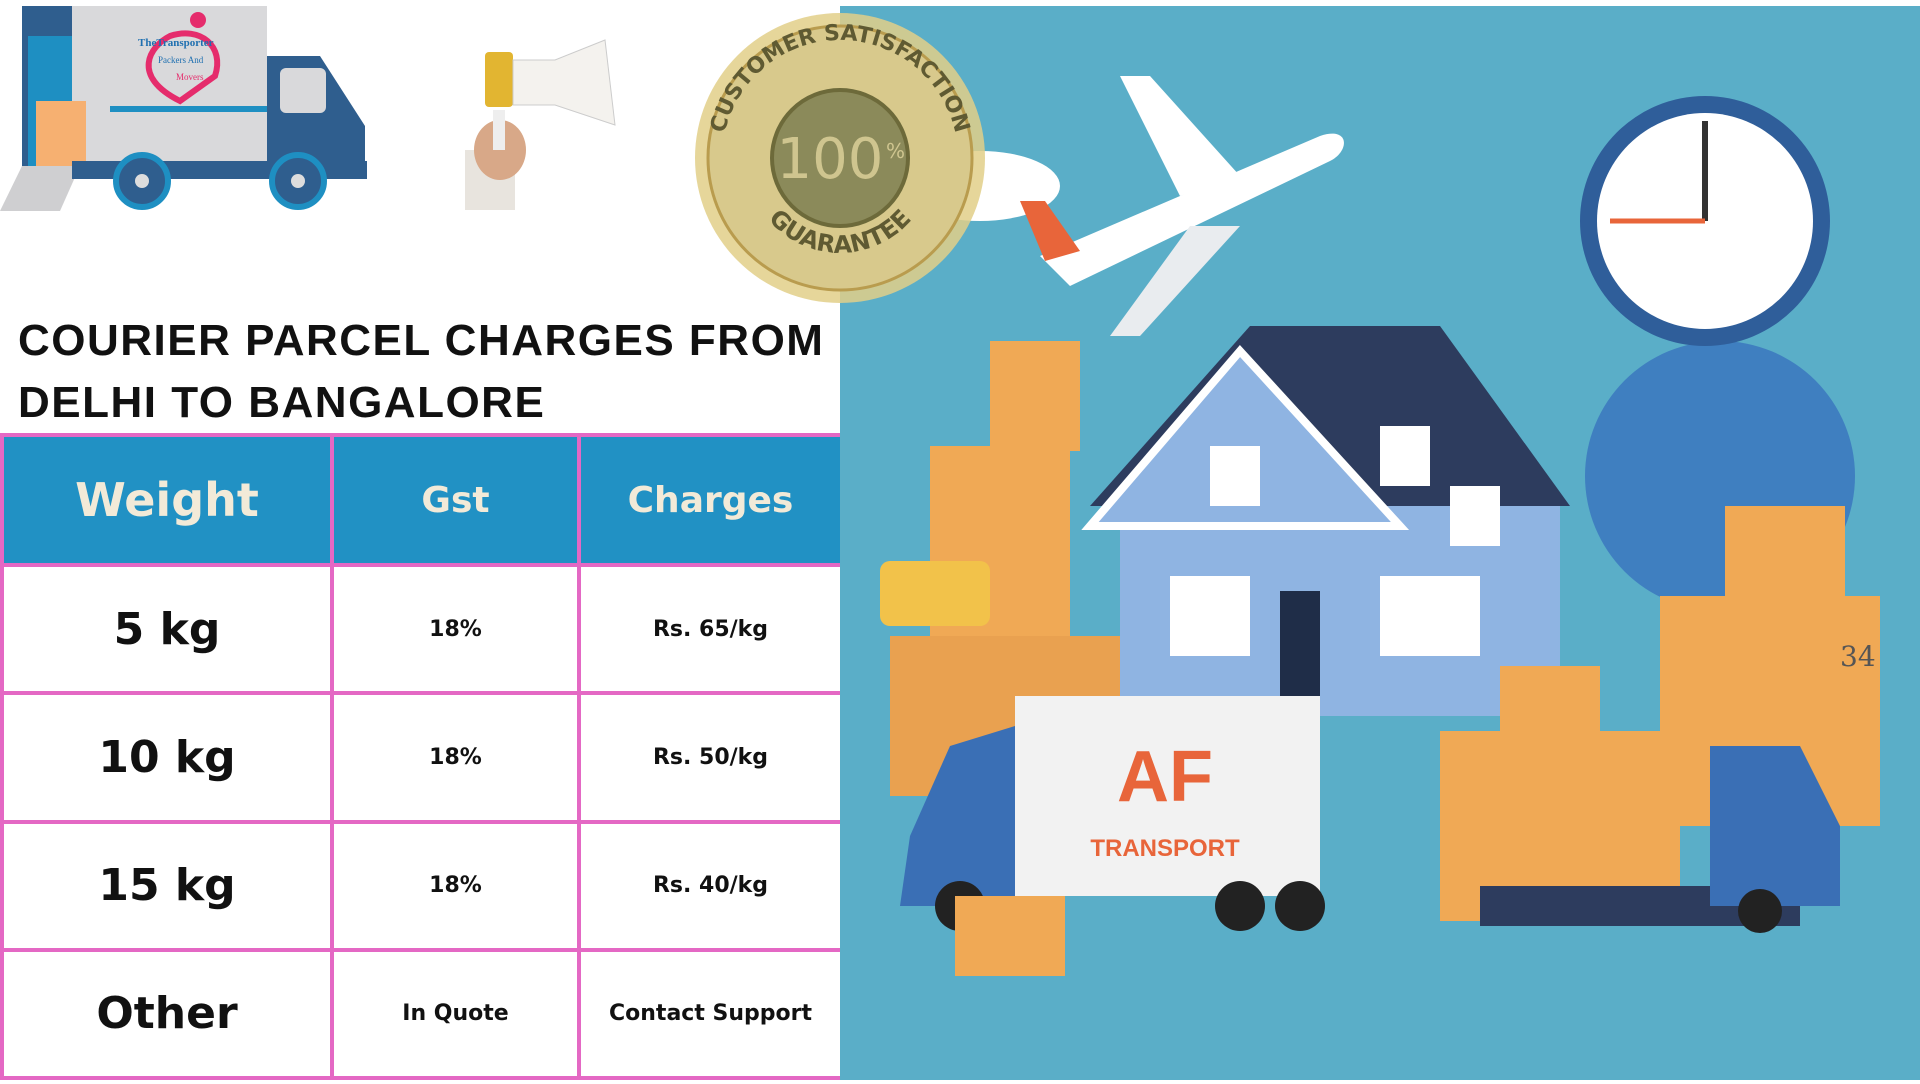 This screenshot has height=1084, width=1920. What do you see at coordinates (1010, 936) in the screenshot?
I see `cart-box-icon` at bounding box center [1010, 936].